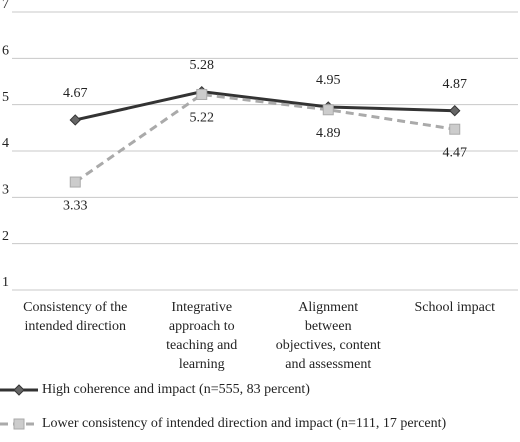 Image resolution: width=520 pixels, height=442 pixels. Describe the element at coordinates (455, 152) in the screenshot. I see `data-label: 4.47` at that location.